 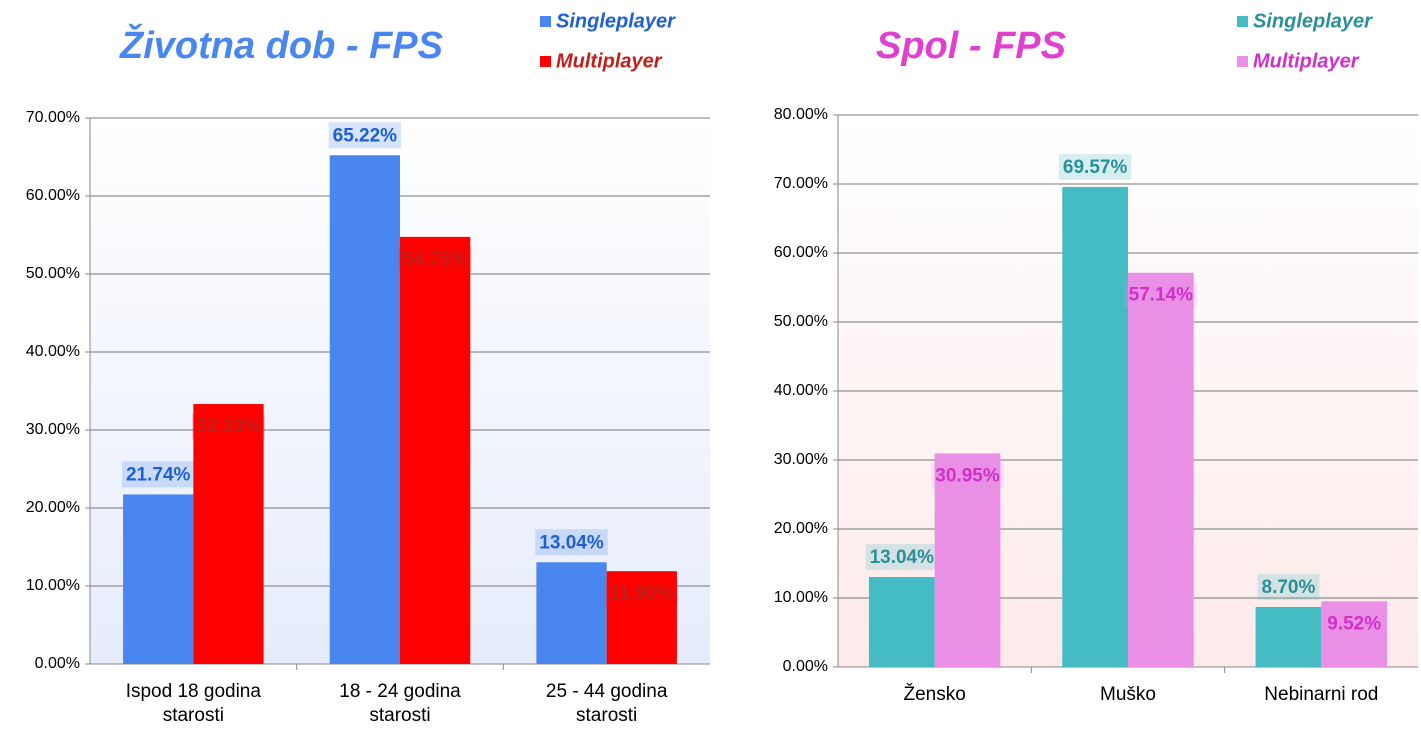 I want to click on value-label: 69.57%, so click(x=1095, y=167).